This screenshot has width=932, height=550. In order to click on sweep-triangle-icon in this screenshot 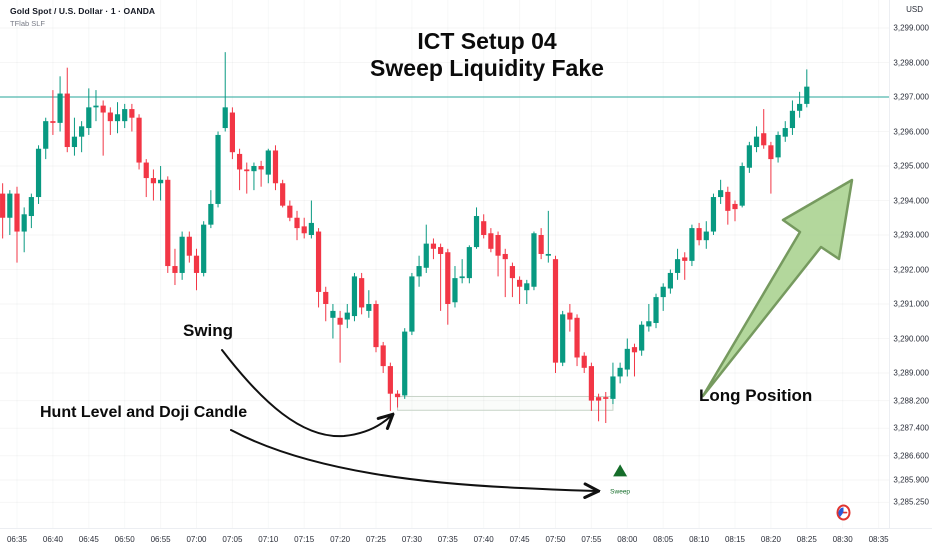, I will do `click(620, 470)`.